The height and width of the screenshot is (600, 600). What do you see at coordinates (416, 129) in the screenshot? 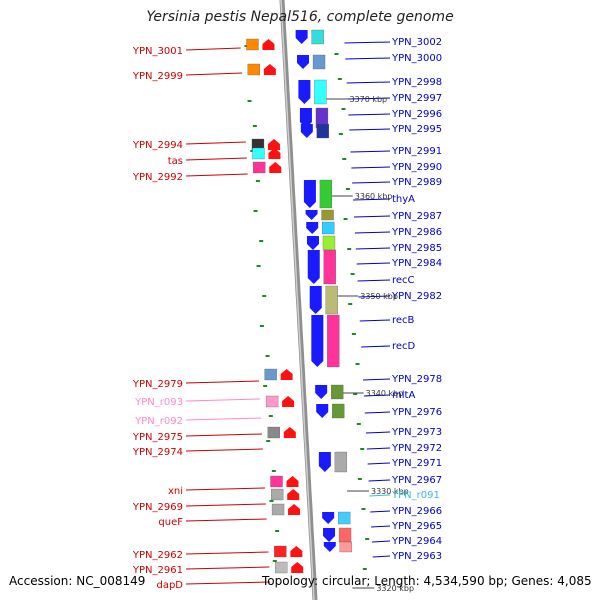
I see `gene-label-right: YPN_2995` at bounding box center [416, 129].